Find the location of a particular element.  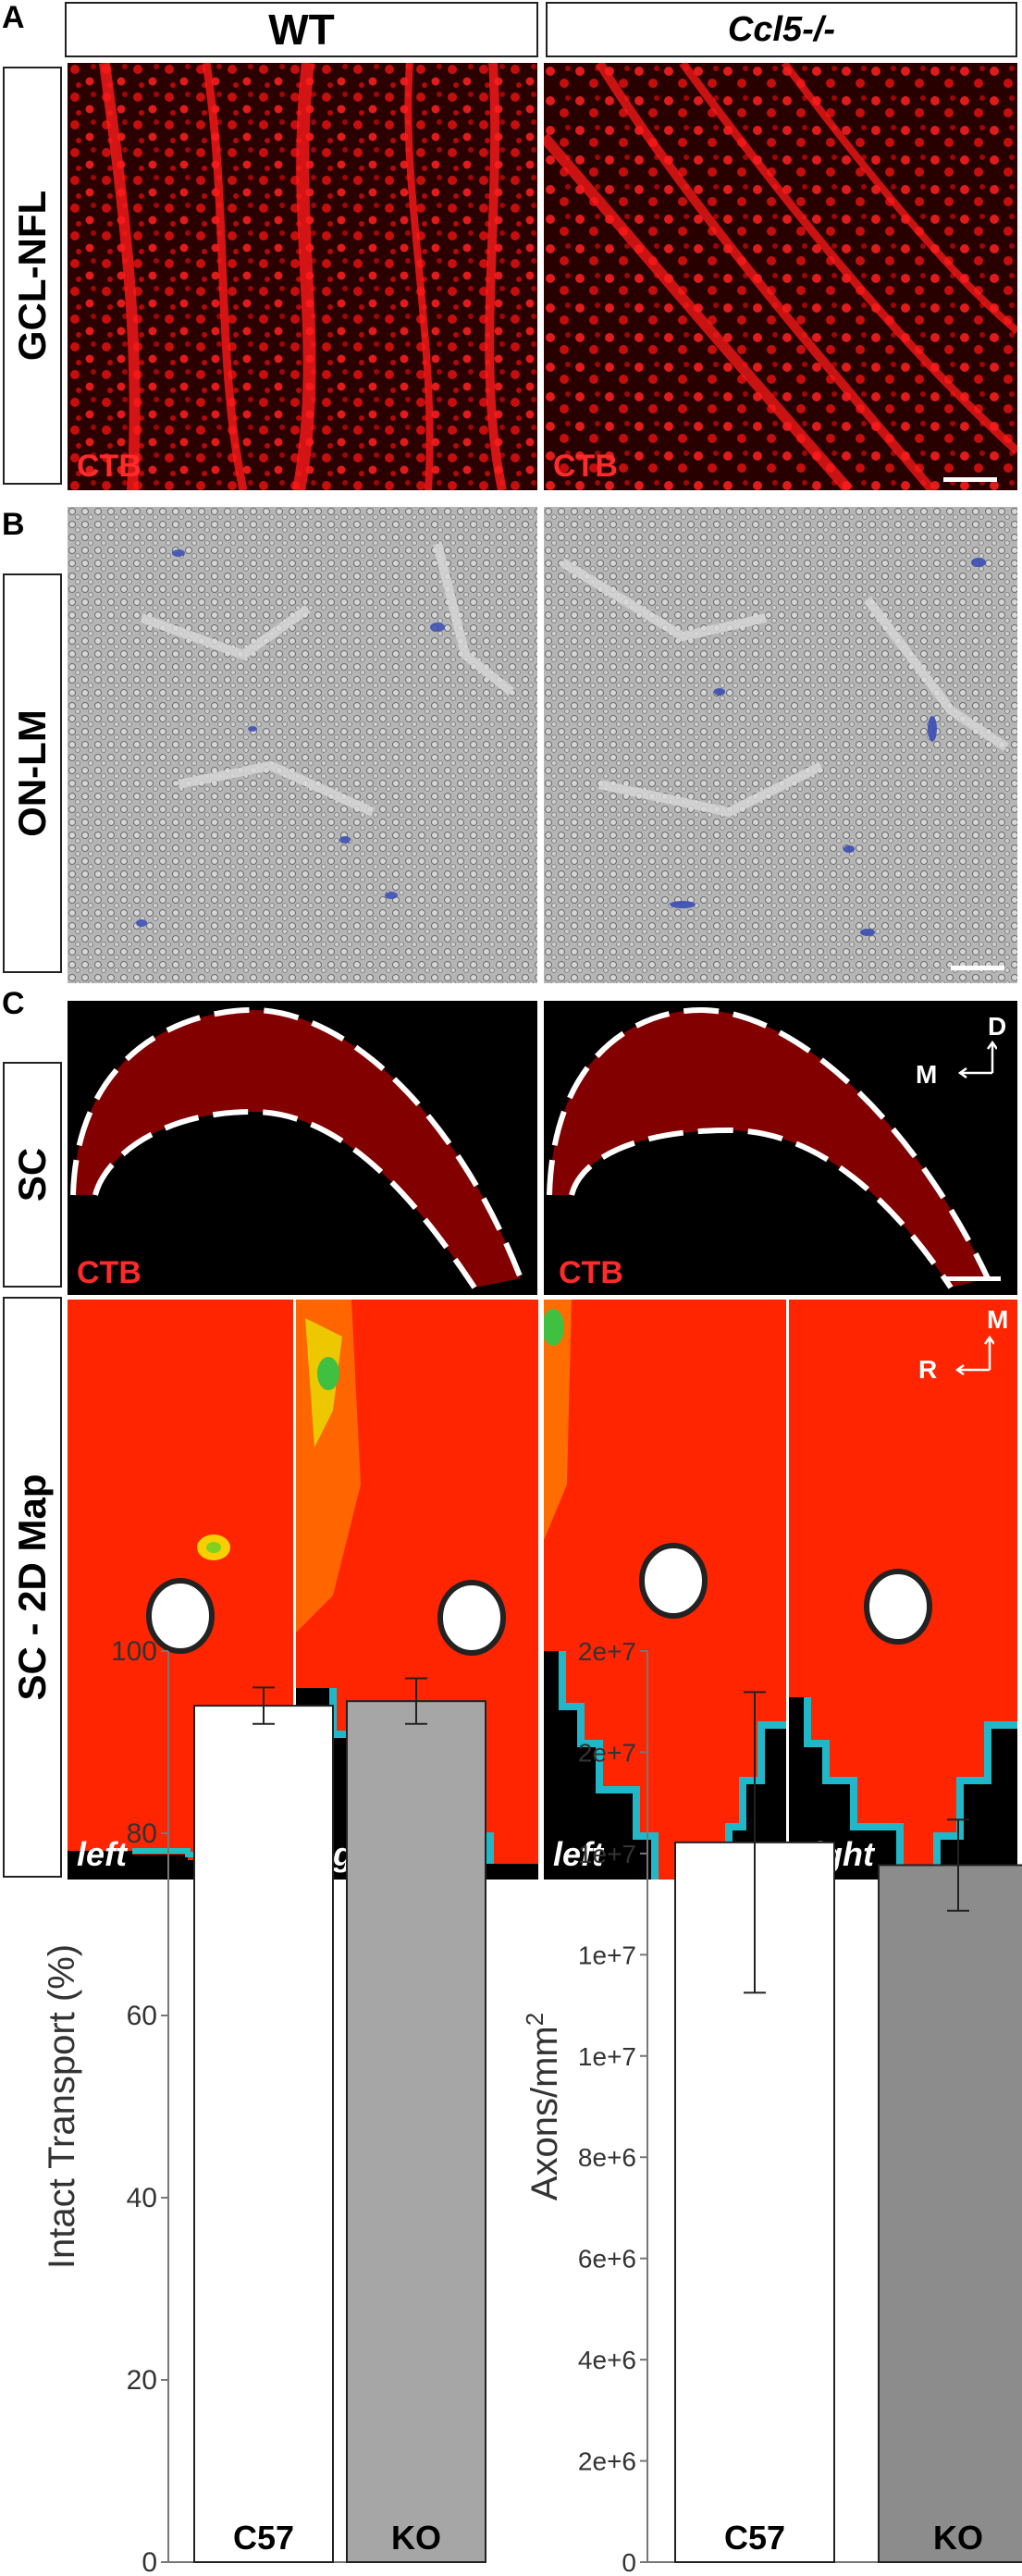

orient-medial-map: M is located at coordinates (998, 1319).